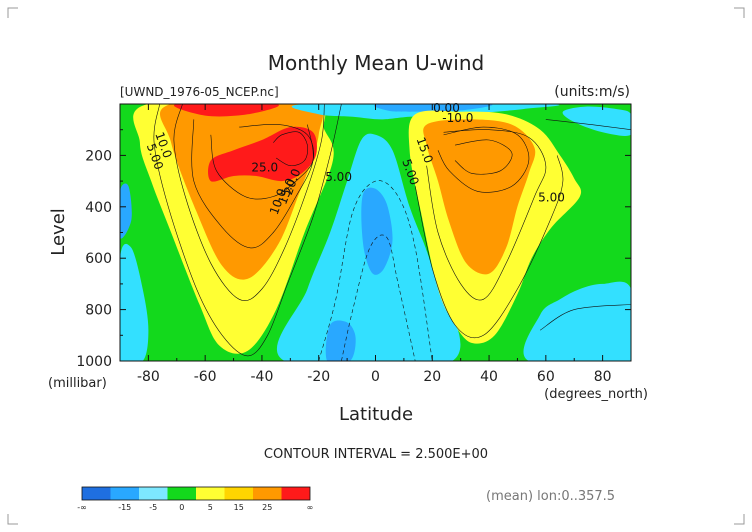  I want to click on x-tick-label: -80, so click(148, 377).